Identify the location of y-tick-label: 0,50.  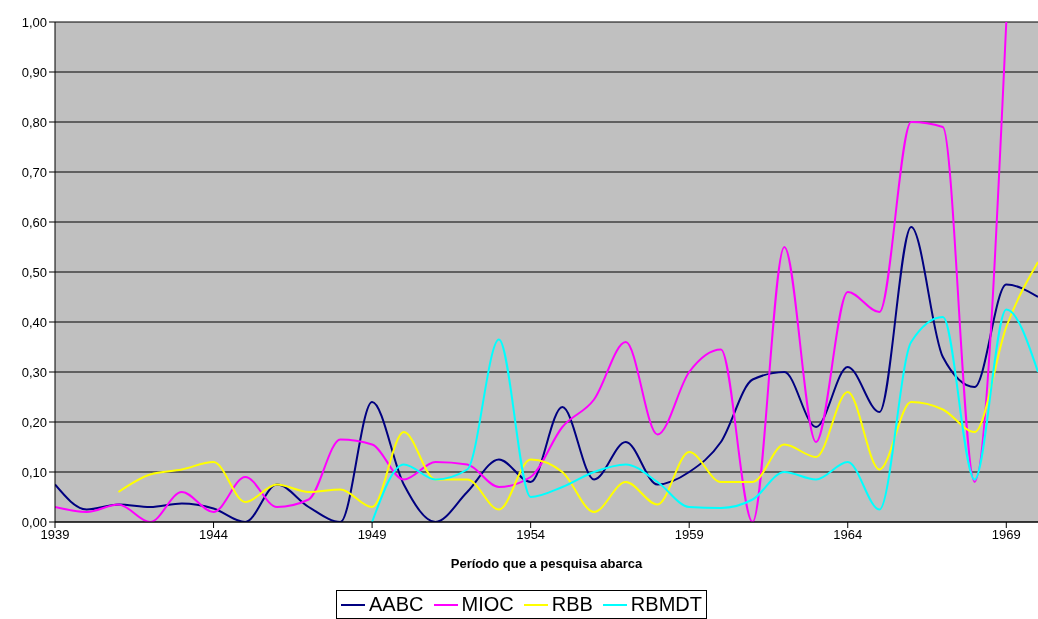
(34, 272).